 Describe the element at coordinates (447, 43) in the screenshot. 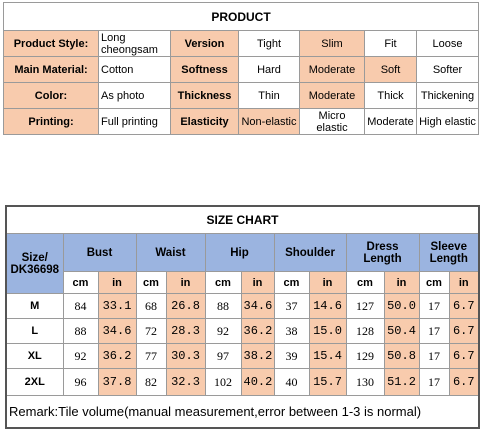

I see `option: Loose` at that location.